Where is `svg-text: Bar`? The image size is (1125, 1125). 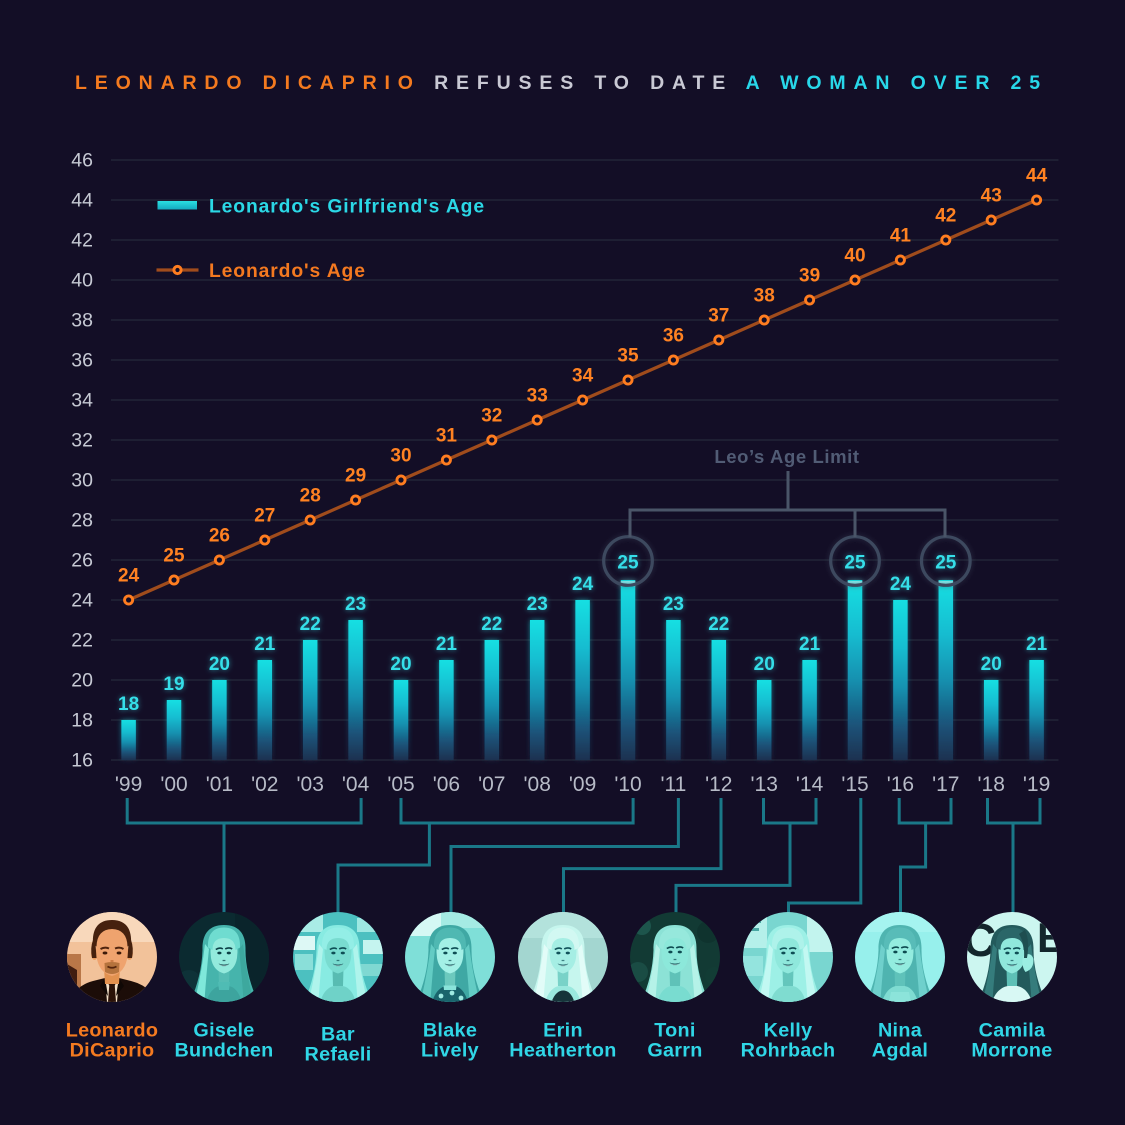
svg-text: Bar is located at coordinates (338, 1035).